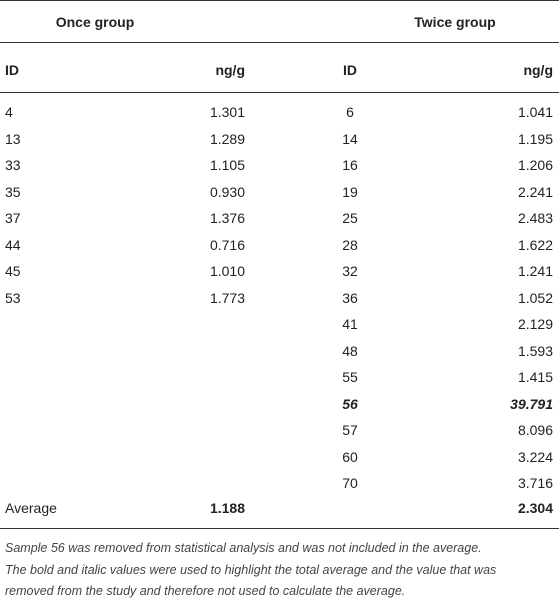 The image size is (559, 598). What do you see at coordinates (350, 483) in the screenshot?
I see `cell: 70` at bounding box center [350, 483].